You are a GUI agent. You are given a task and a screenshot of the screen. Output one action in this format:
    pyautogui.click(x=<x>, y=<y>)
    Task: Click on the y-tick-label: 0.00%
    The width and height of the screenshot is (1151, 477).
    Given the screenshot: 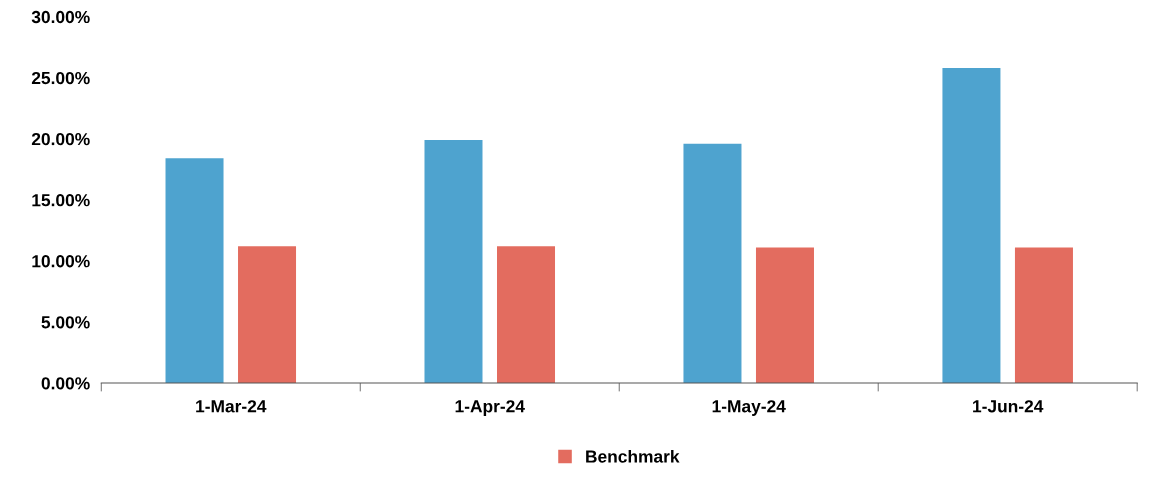 What is the action you would take?
    pyautogui.click(x=65, y=383)
    